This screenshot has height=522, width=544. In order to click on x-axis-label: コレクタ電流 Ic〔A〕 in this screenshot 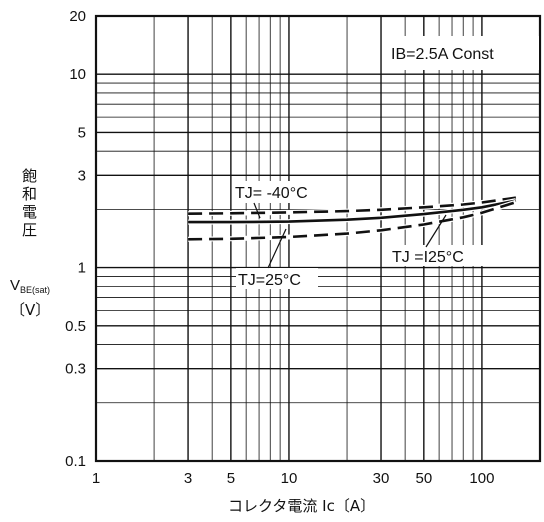, I will do `click(301, 506)`.